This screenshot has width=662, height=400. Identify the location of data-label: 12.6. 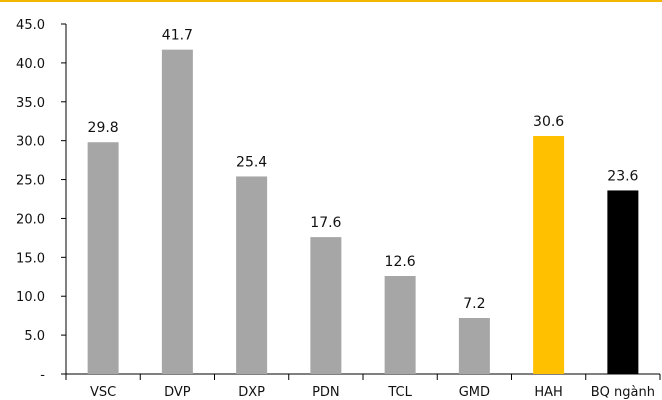
(400, 262).